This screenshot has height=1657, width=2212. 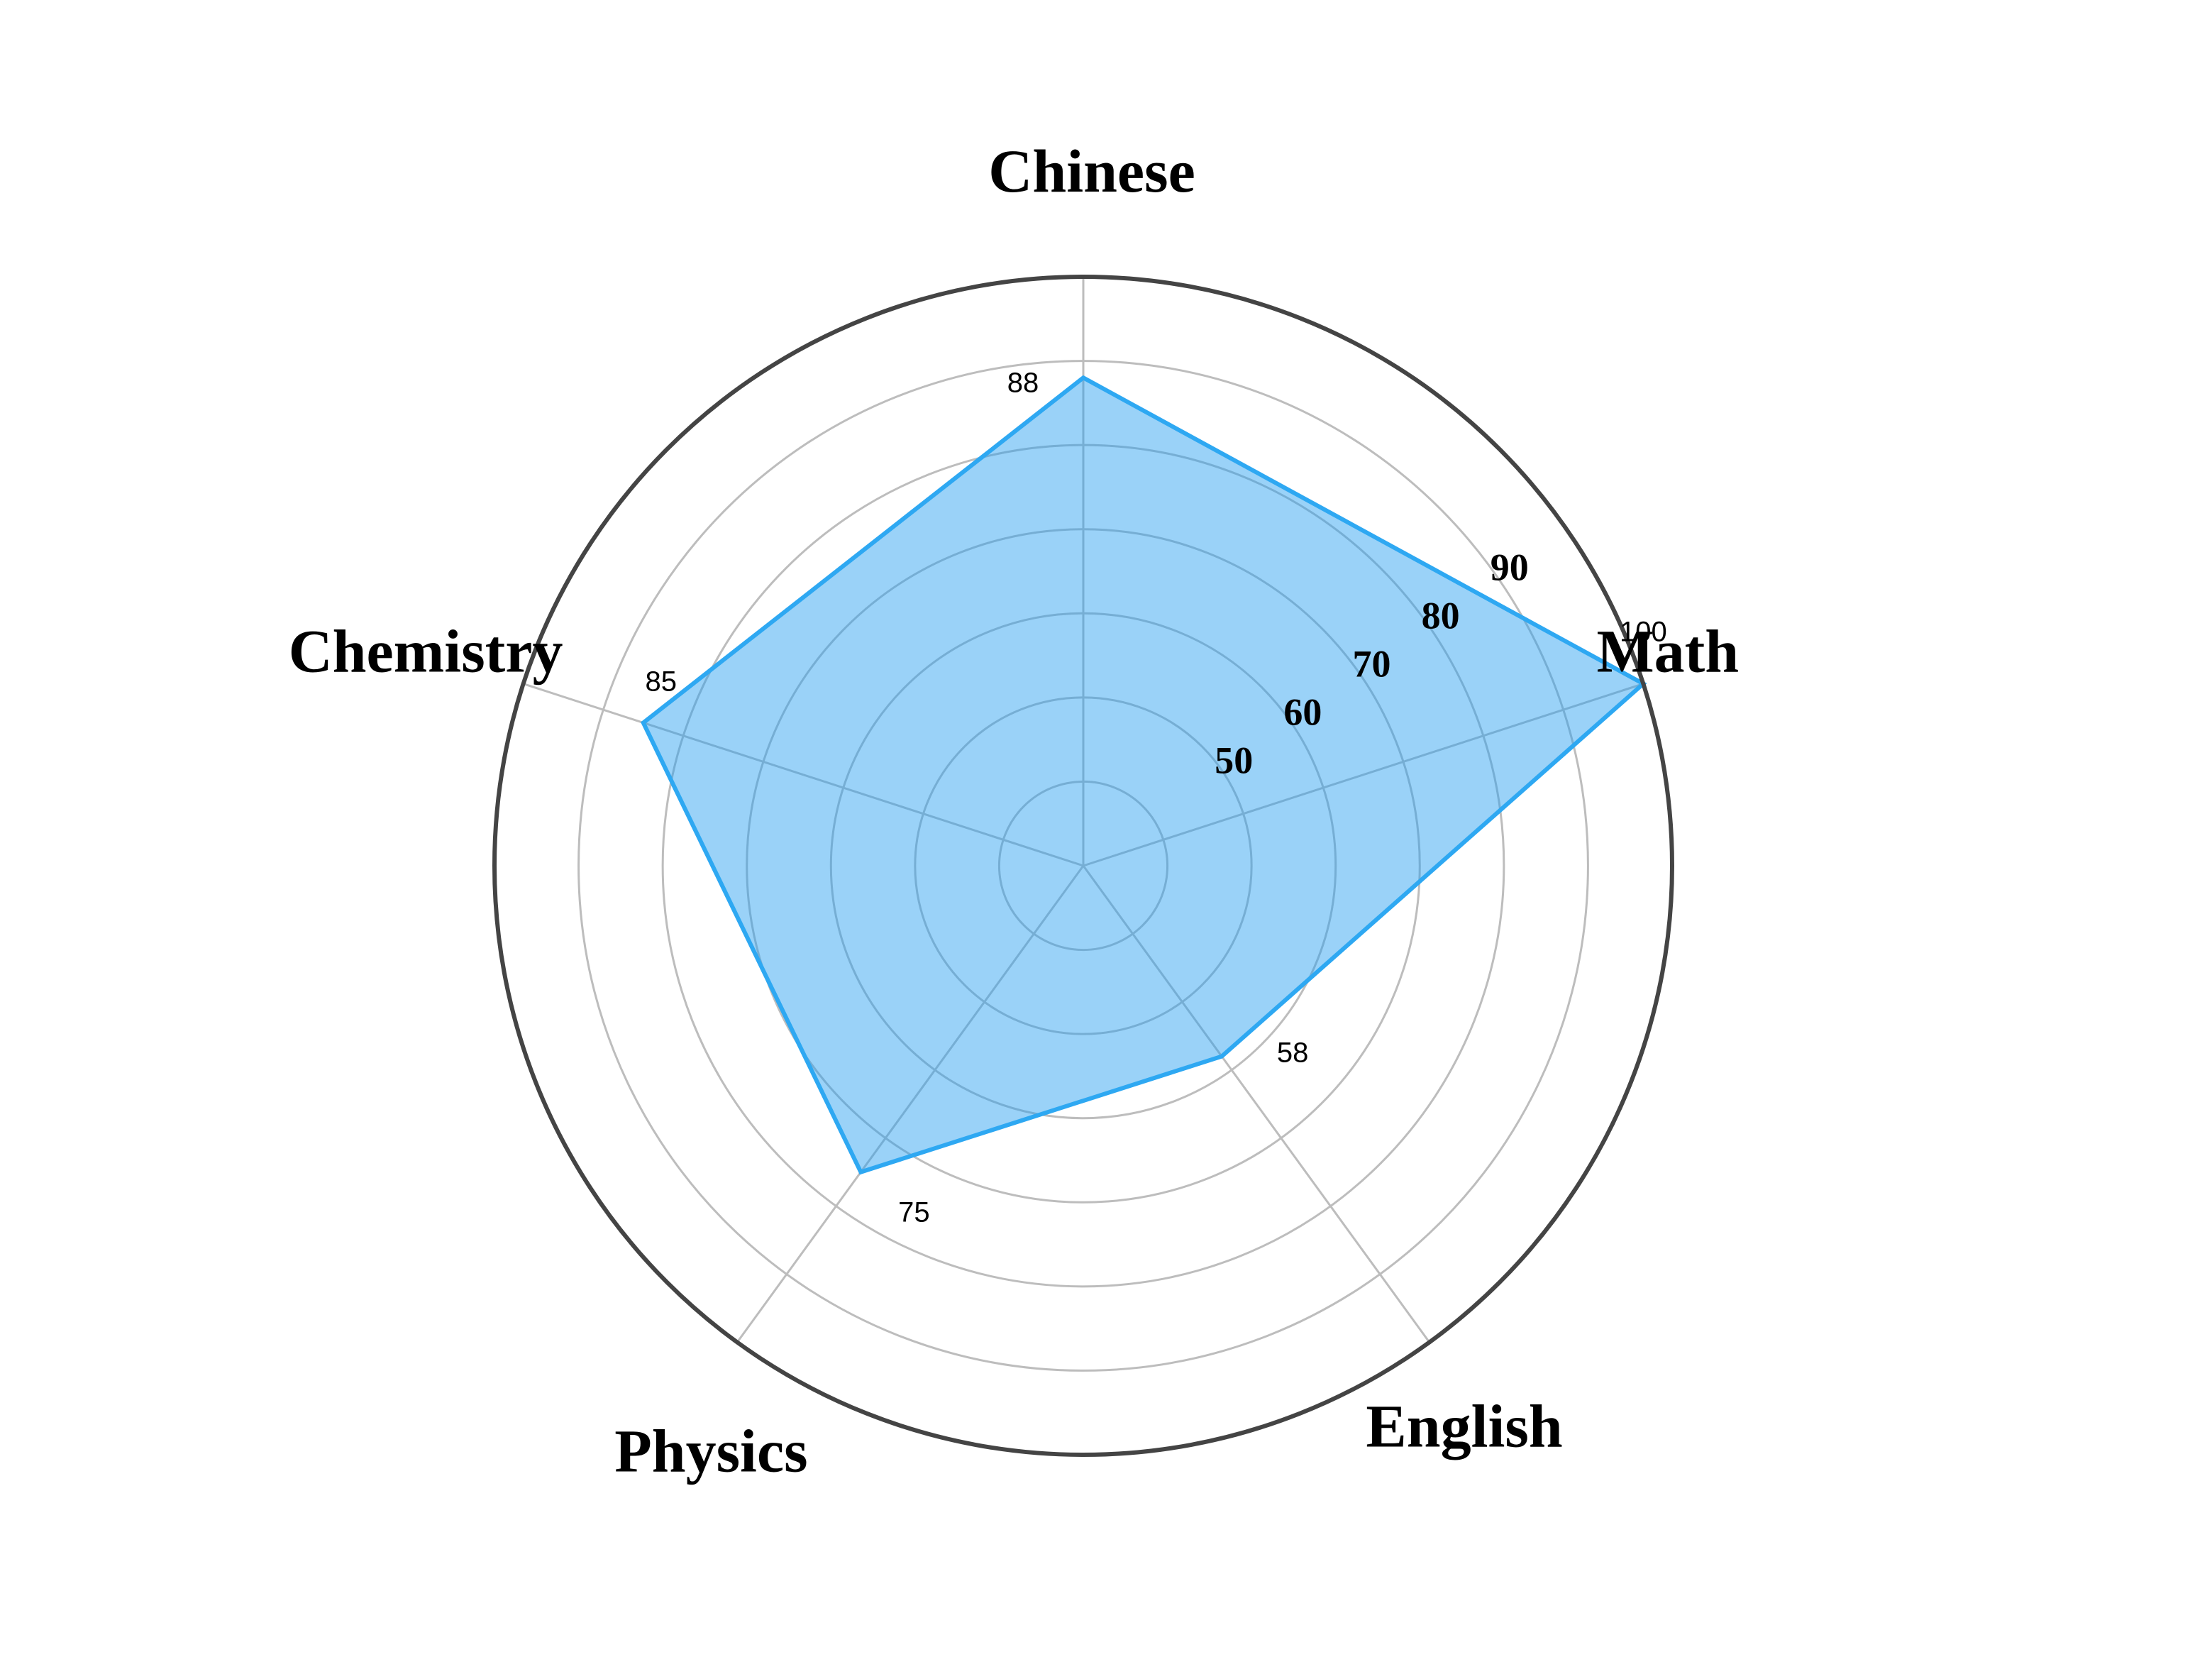 I want to click on ring-tick-label-outer: 100, so click(x=1643, y=632).